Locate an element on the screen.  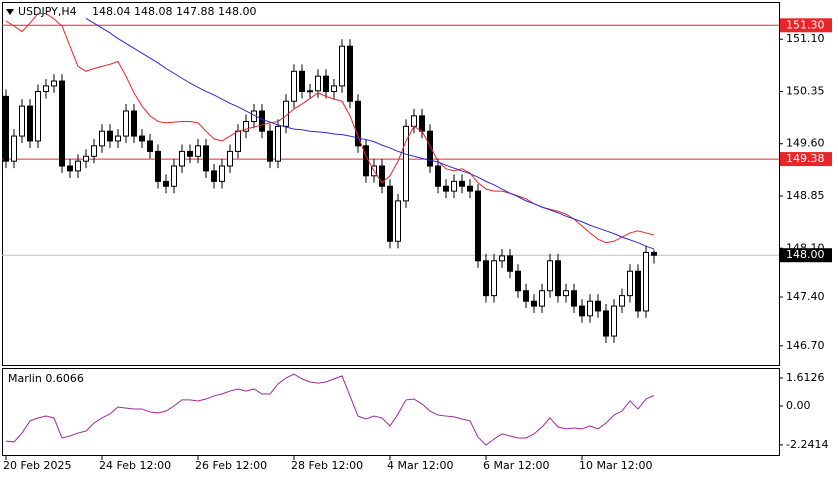
chart-title: USDJPY,H4 is located at coordinates (47, 11).